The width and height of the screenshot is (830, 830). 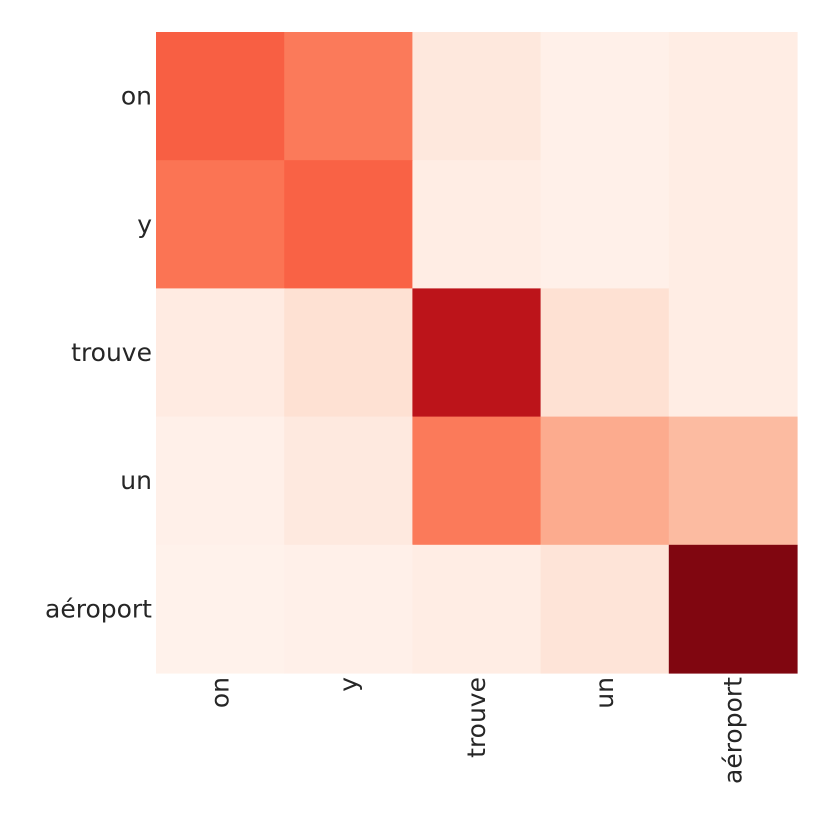 What do you see at coordinates (604, 693) in the screenshot?
I see `x-tick-label-3: un` at bounding box center [604, 693].